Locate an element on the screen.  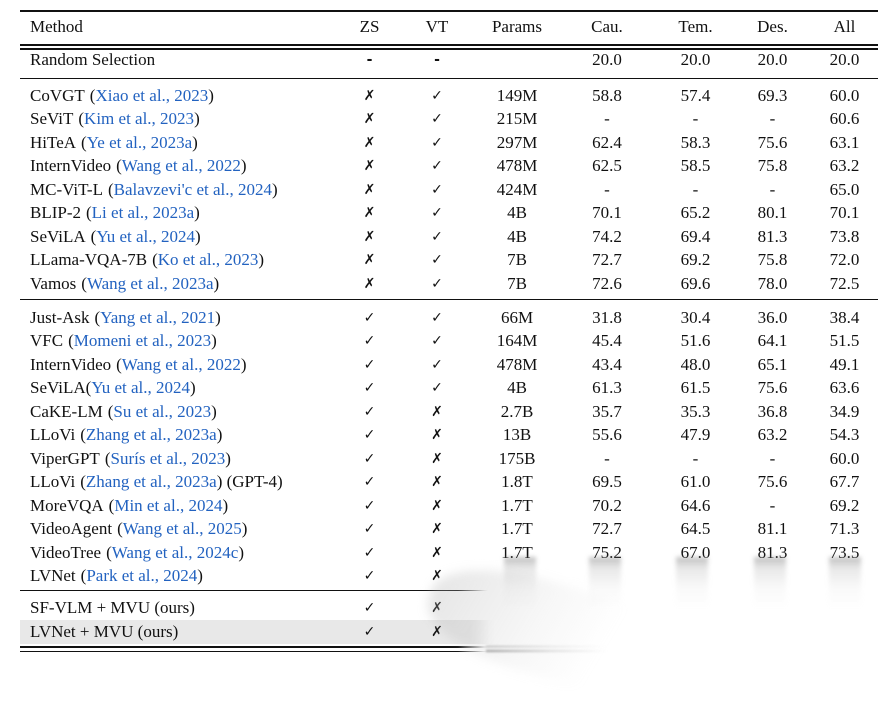
rule-bottom-lower is located at coordinates (255, 651).